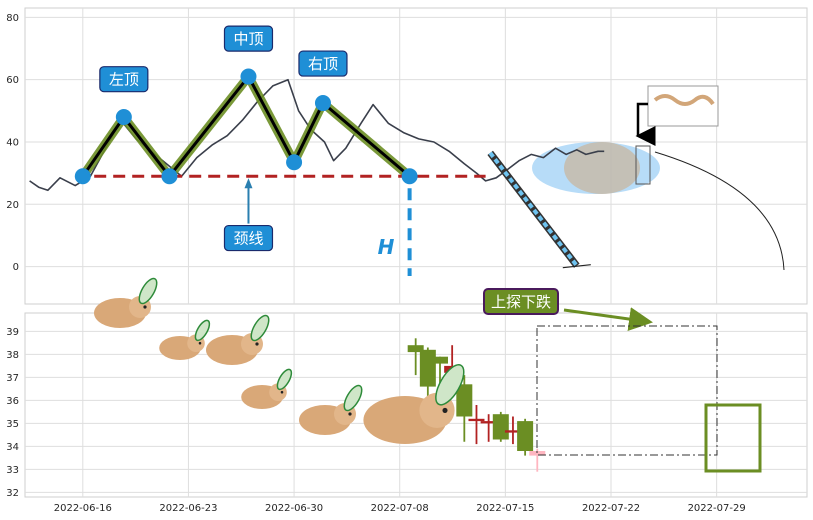 This screenshot has height=520, width=813. What do you see at coordinates (12, 378) in the screenshot?
I see `bottom-ytick-label-5: 37` at bounding box center [12, 378].